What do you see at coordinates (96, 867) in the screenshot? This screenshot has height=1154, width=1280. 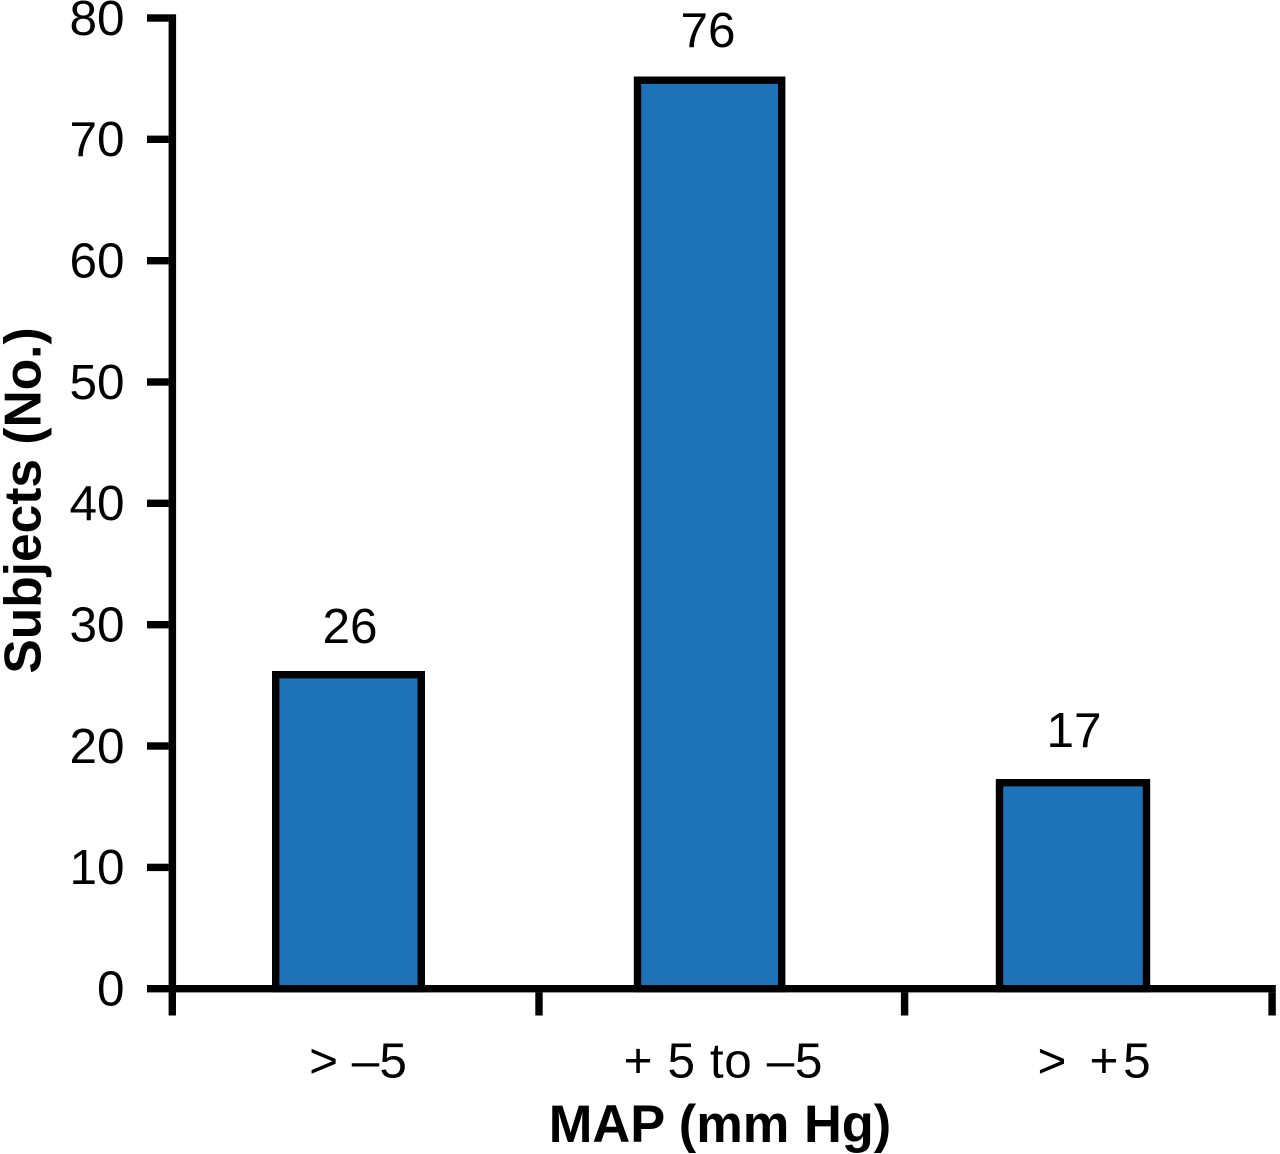 I see `svg-text: 10` at bounding box center [96, 867].